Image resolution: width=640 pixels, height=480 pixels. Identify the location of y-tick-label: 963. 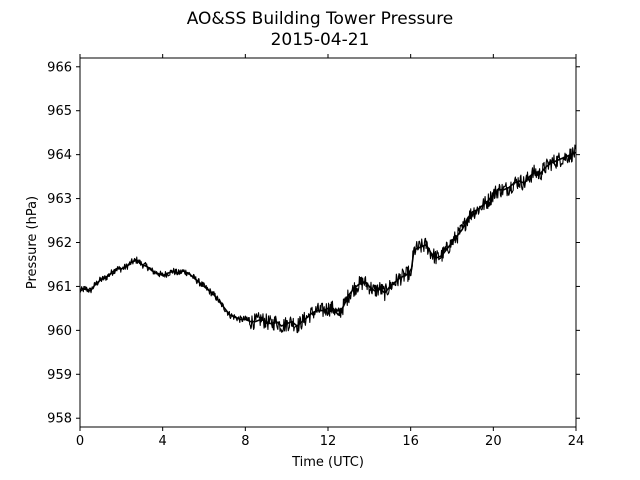
(59, 199).